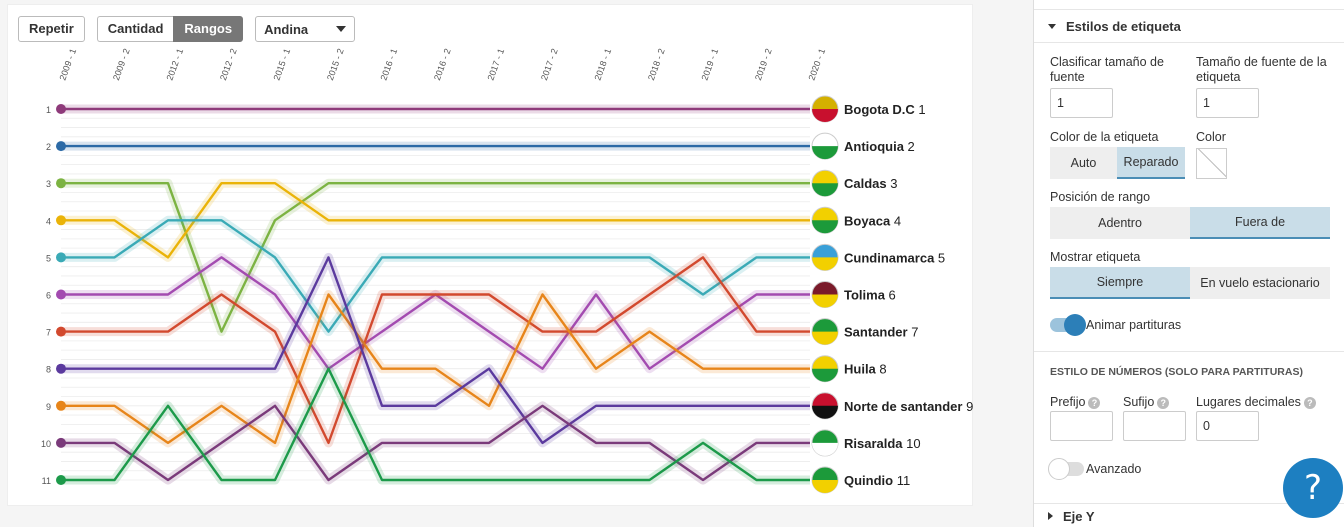  Describe the element at coordinates (48, 258) in the screenshot. I see `y-tick-label: 5` at that location.